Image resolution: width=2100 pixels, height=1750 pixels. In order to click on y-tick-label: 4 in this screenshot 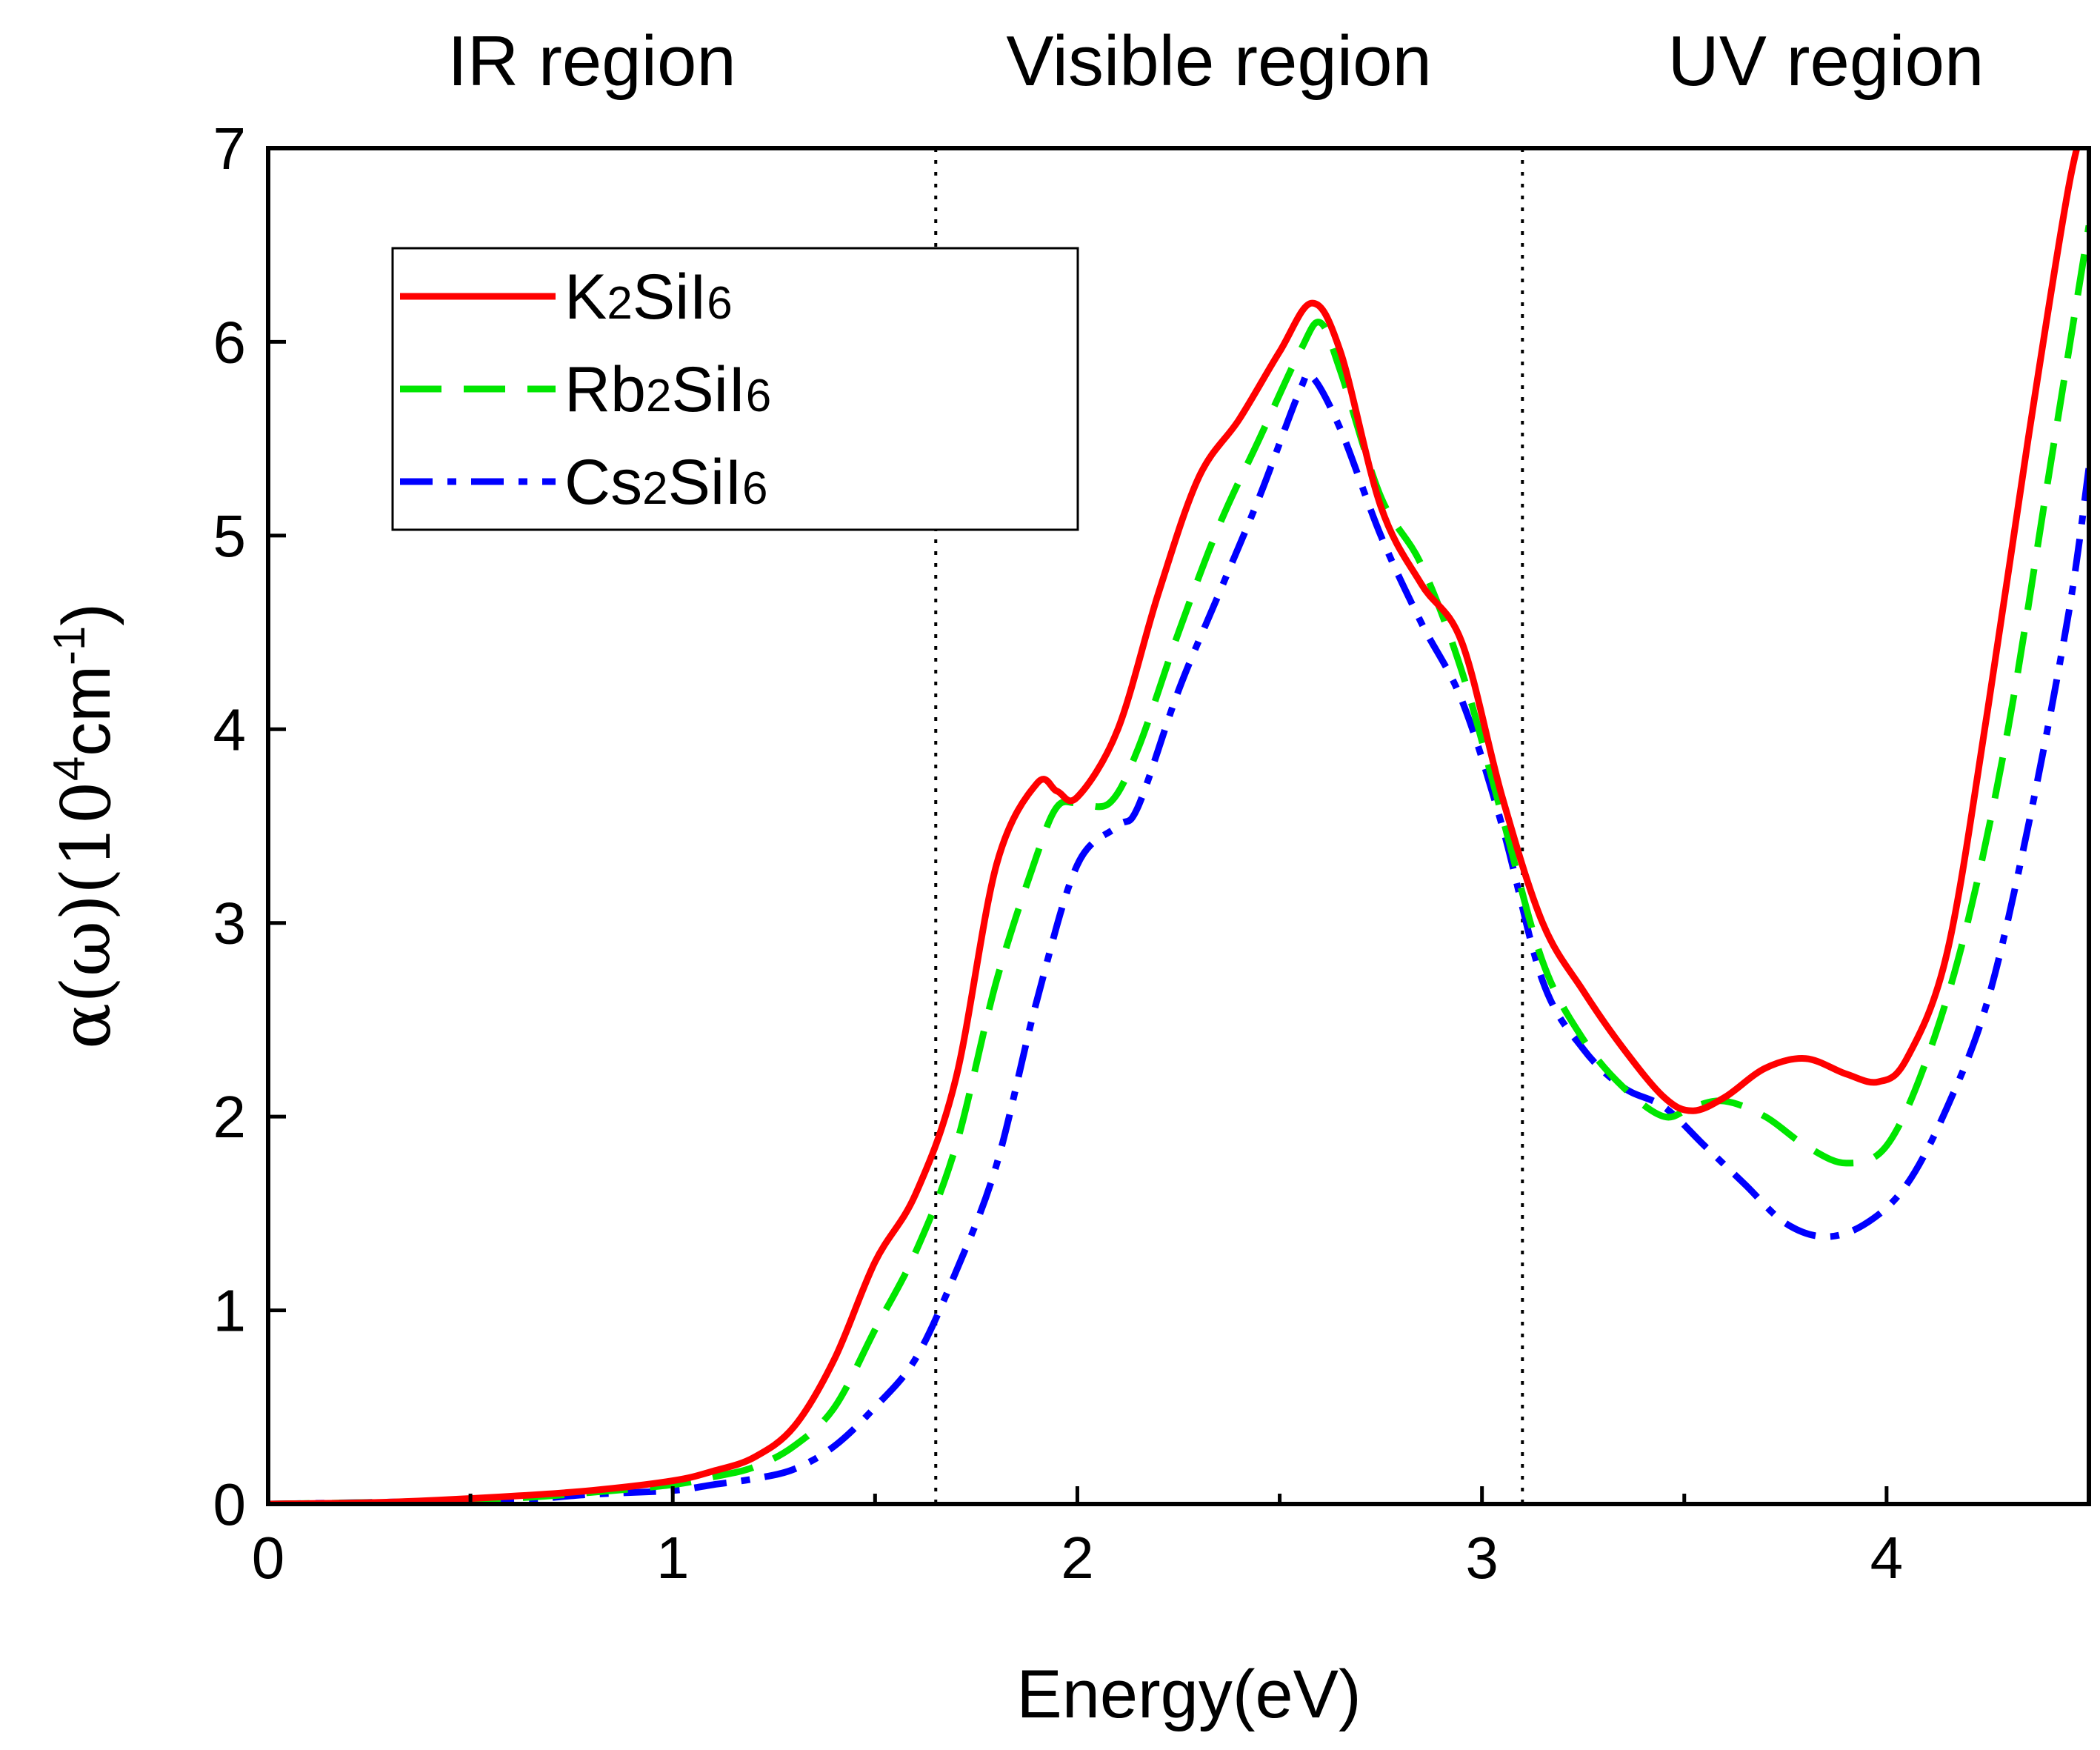, I will do `click(230, 729)`.